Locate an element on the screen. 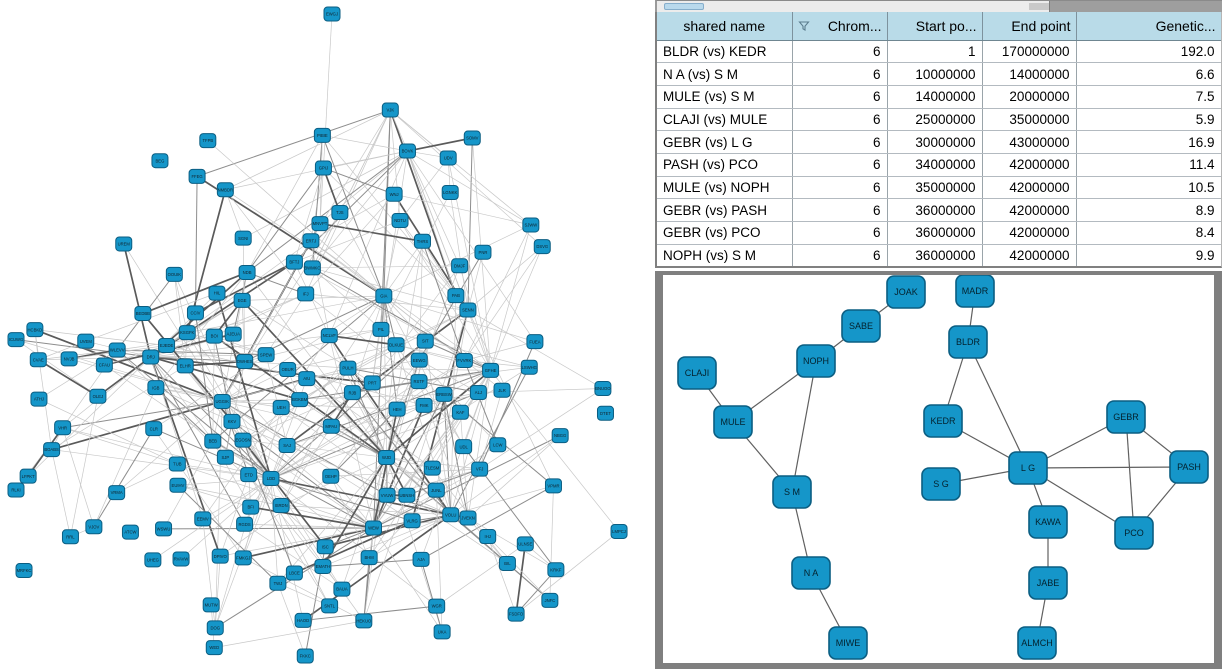 Image resolution: width=1222 pixels, height=669 pixels. network-node: SAJ is located at coordinates (287, 446).